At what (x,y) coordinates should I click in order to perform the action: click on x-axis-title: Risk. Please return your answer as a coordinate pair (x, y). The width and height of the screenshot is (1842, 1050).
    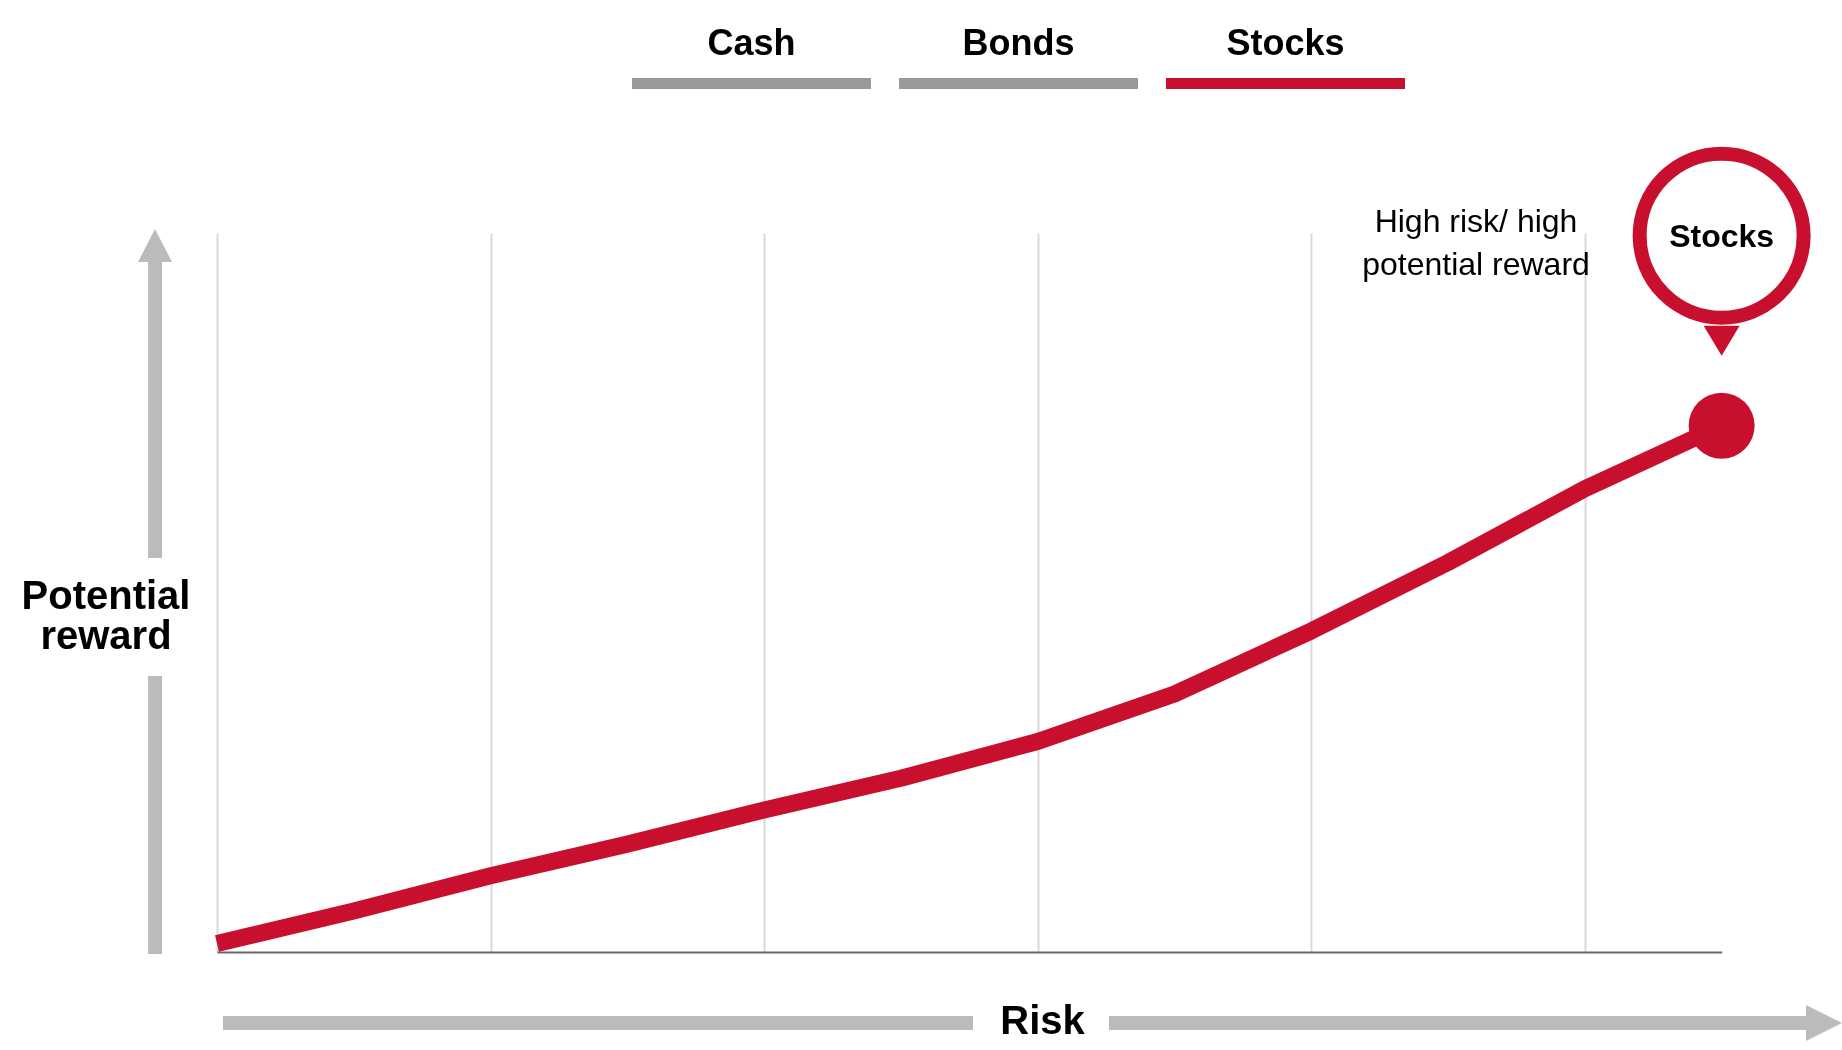
    Looking at the image, I should click on (1042, 1020).